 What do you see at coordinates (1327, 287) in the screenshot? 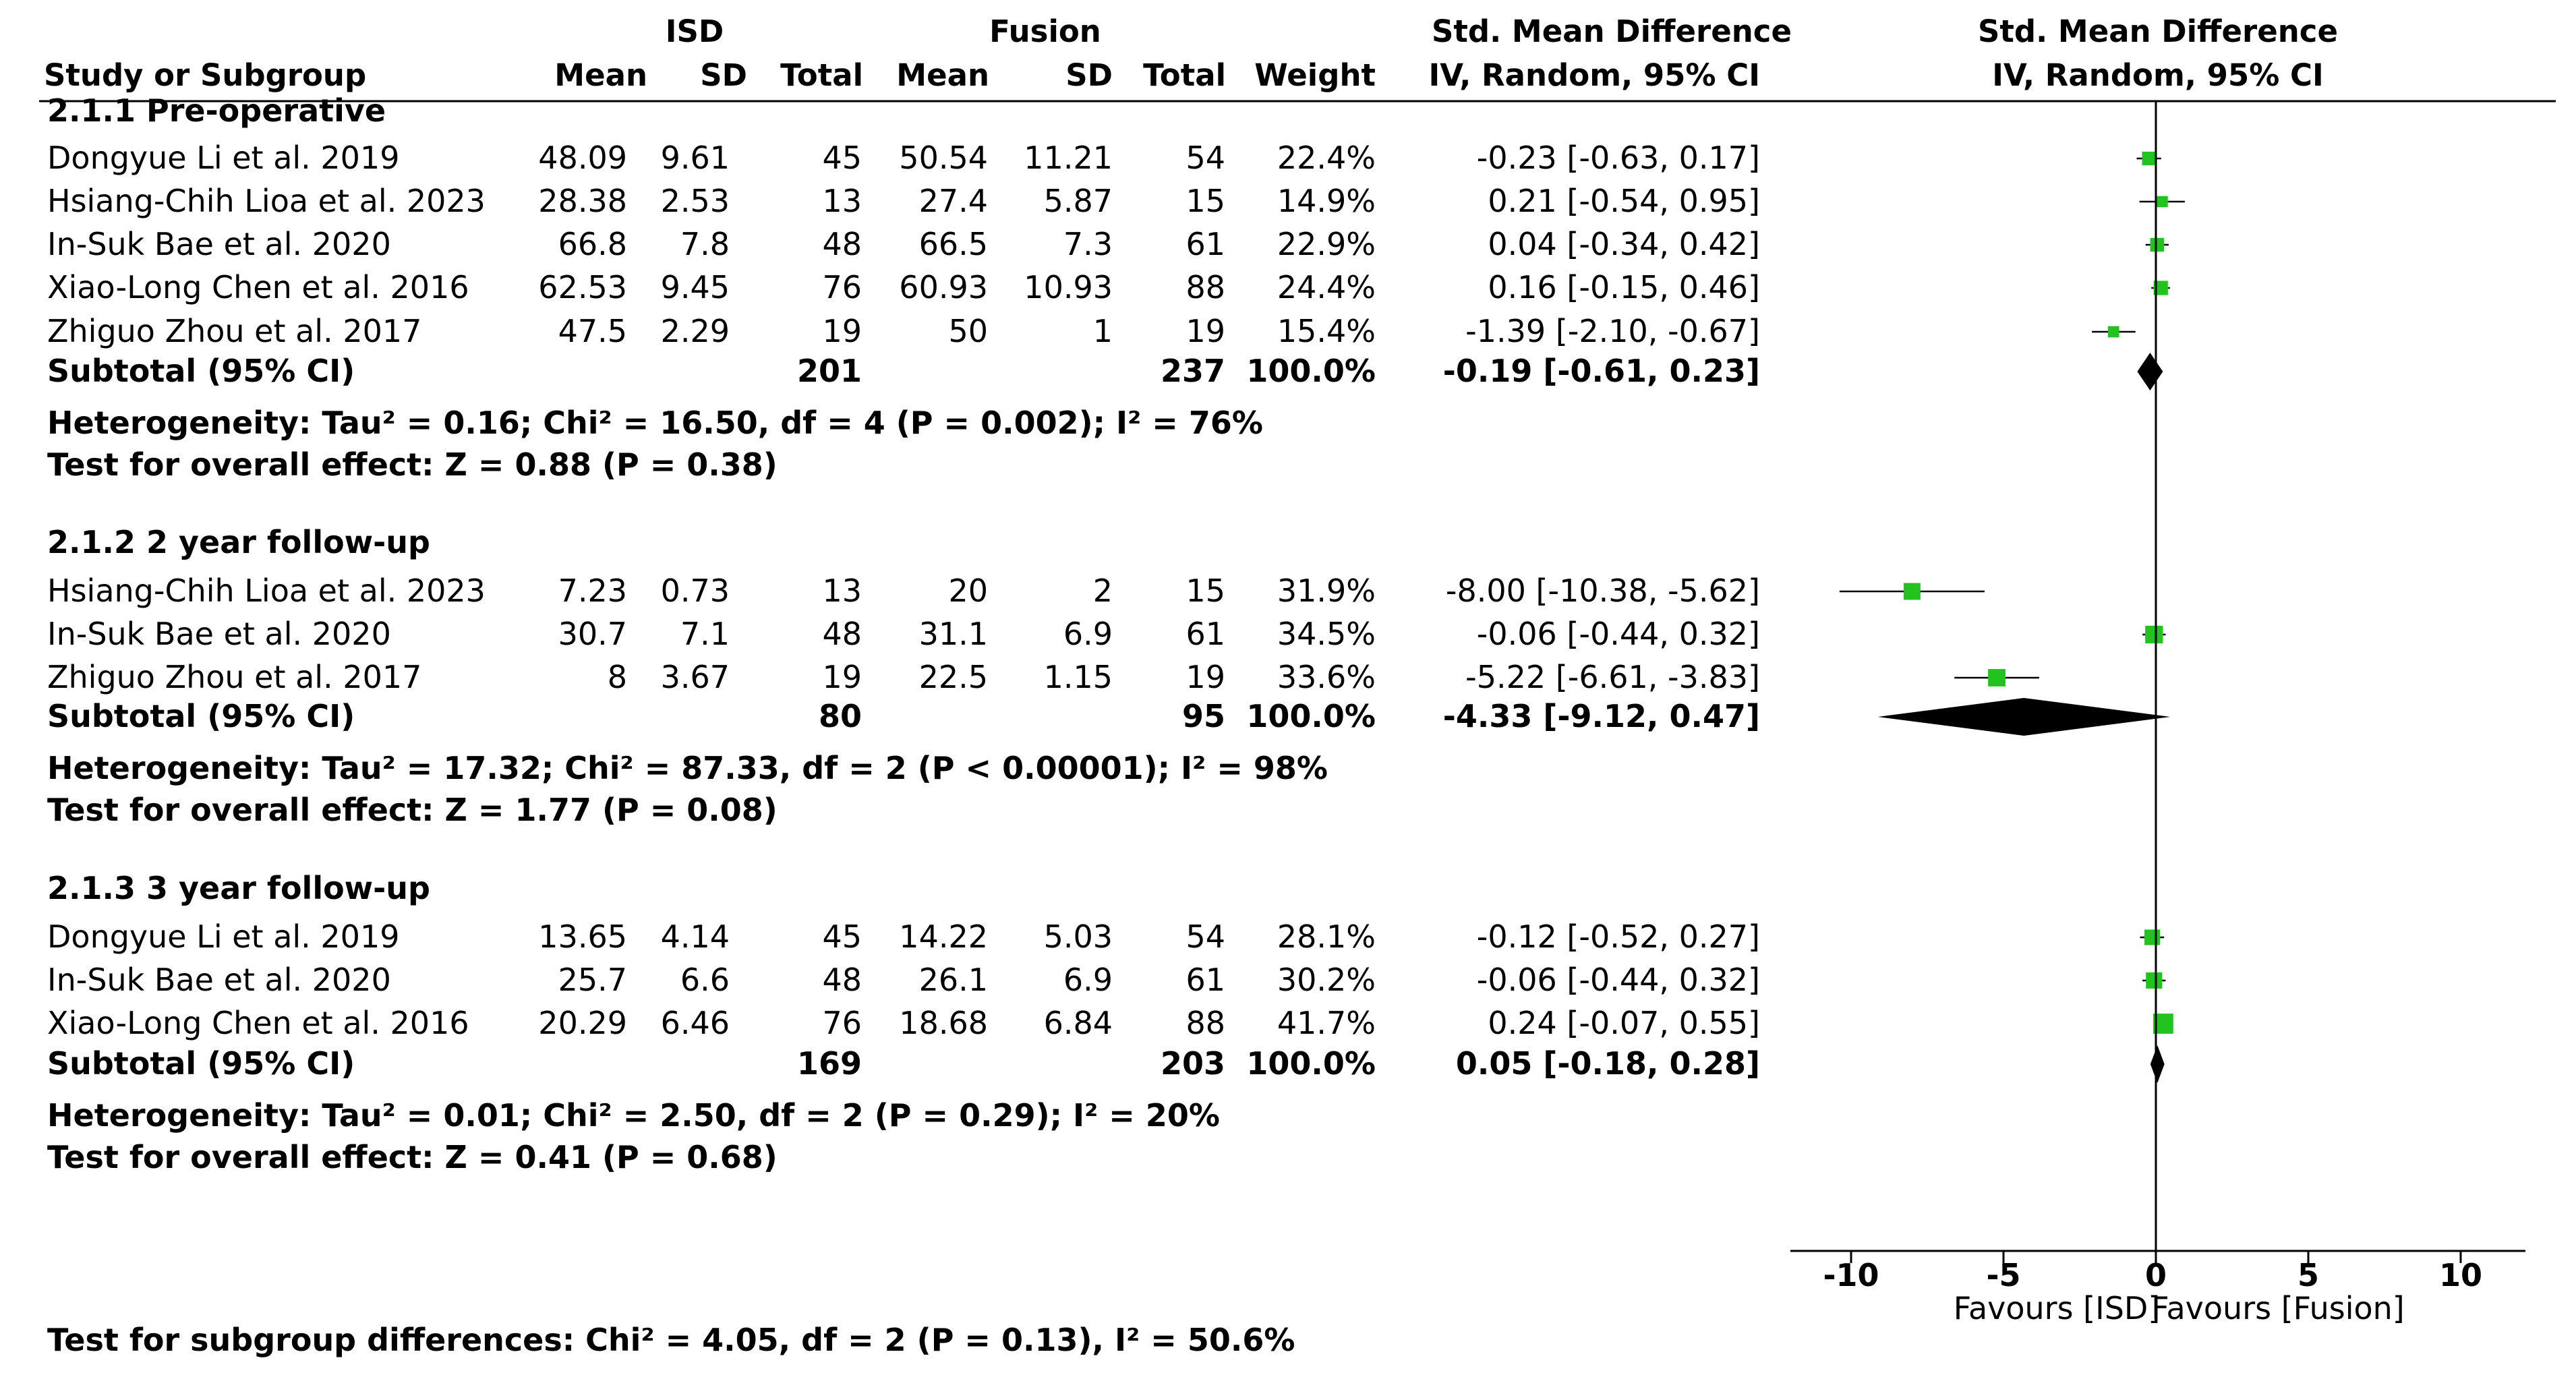
I see `study-weight: 24.4%` at bounding box center [1327, 287].